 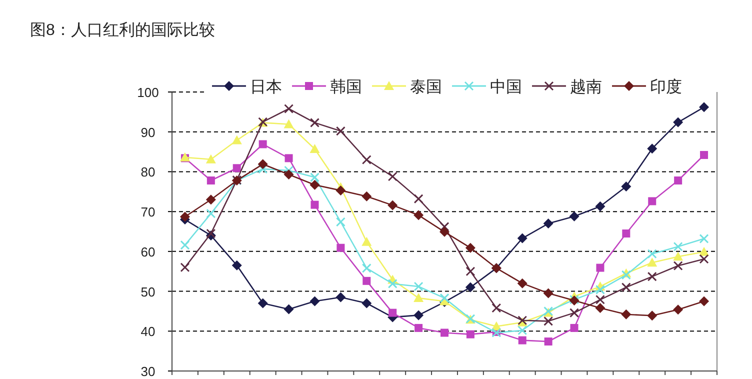 I want to click on y-tick-label: 80, so click(x=148, y=172).